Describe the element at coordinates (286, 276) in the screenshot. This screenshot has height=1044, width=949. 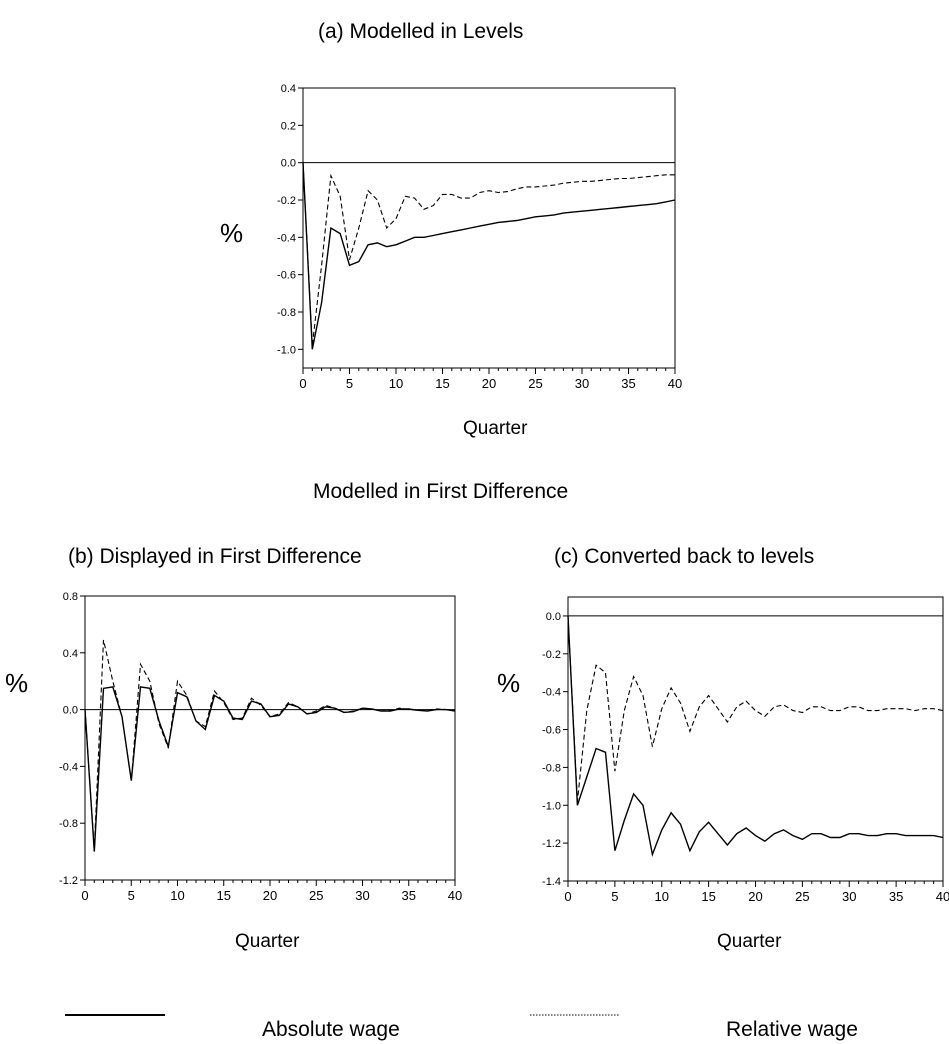
I see `chart-a-ytick-label: -0.6` at that location.